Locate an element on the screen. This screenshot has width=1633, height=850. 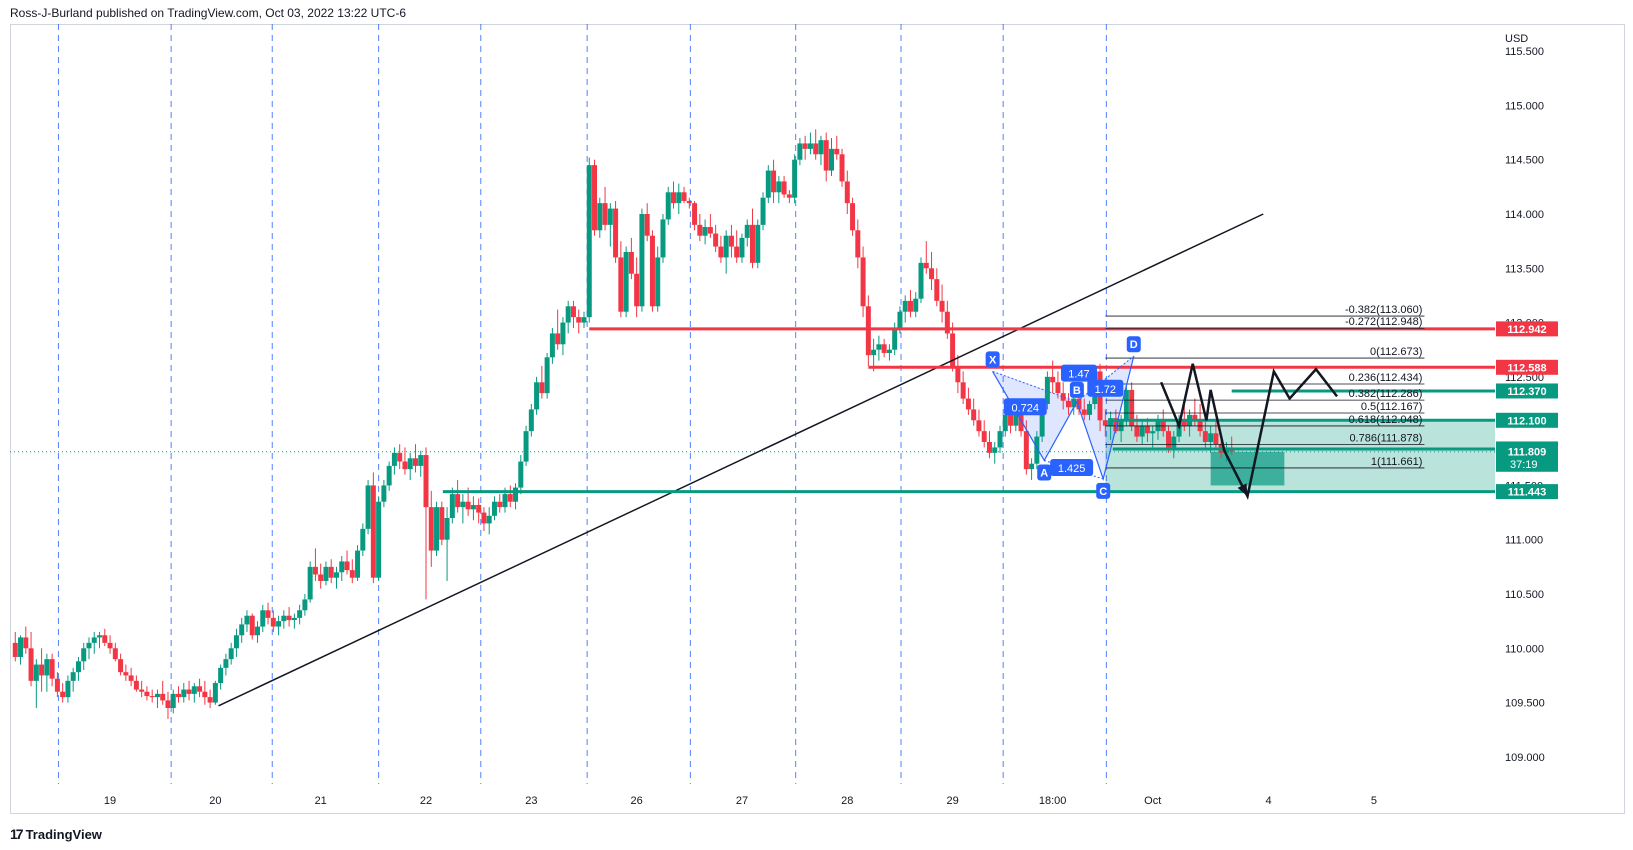
time-tick-label: 22 is located at coordinates (426, 801).